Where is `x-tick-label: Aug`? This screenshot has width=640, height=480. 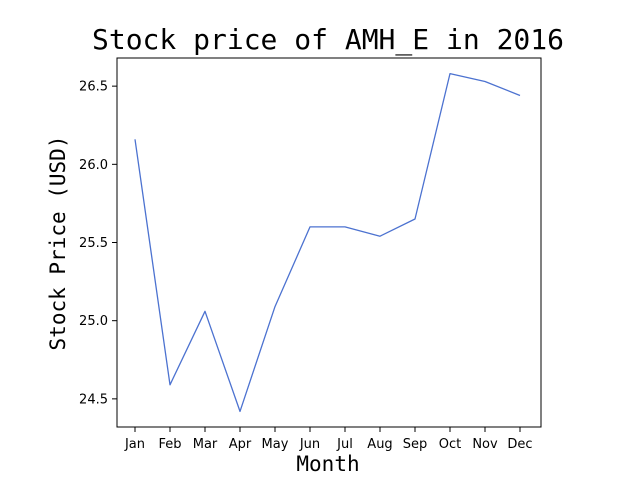 x-tick-label: Aug is located at coordinates (379, 444).